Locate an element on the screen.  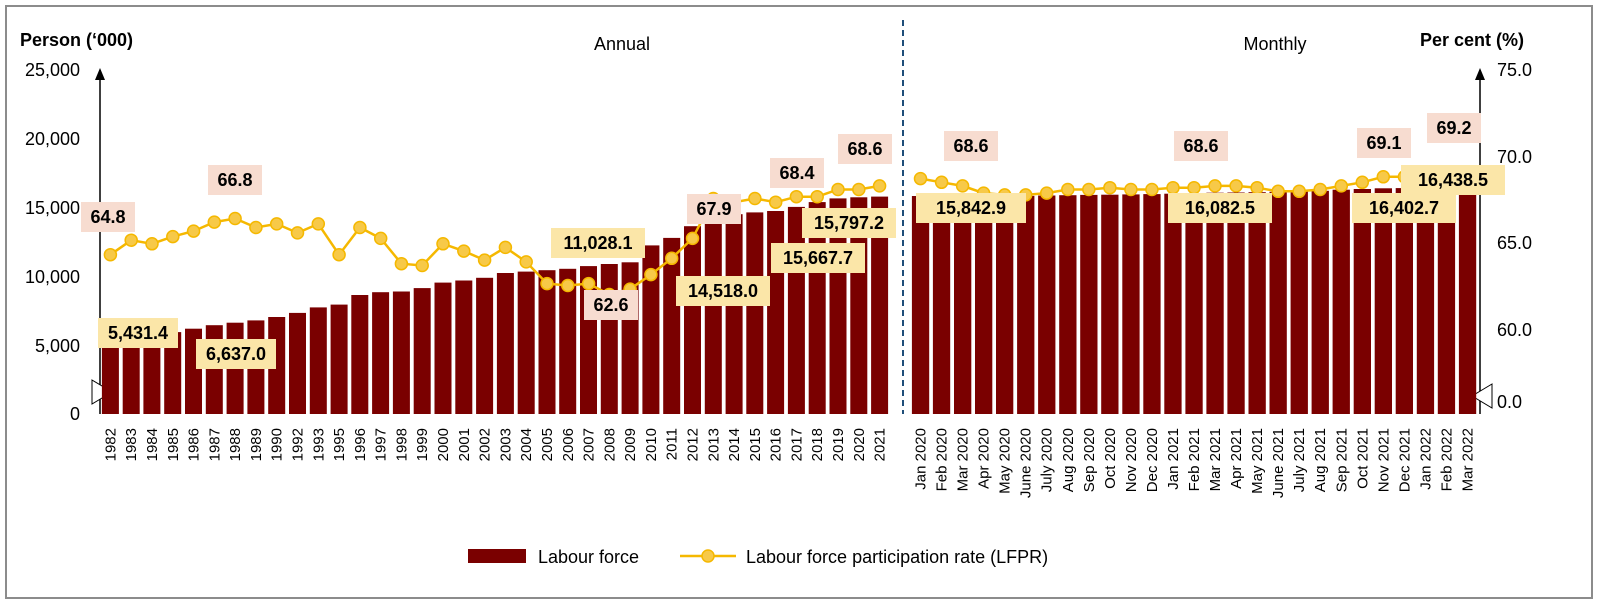
x-tick-label: 1998 is located at coordinates (401, 444).